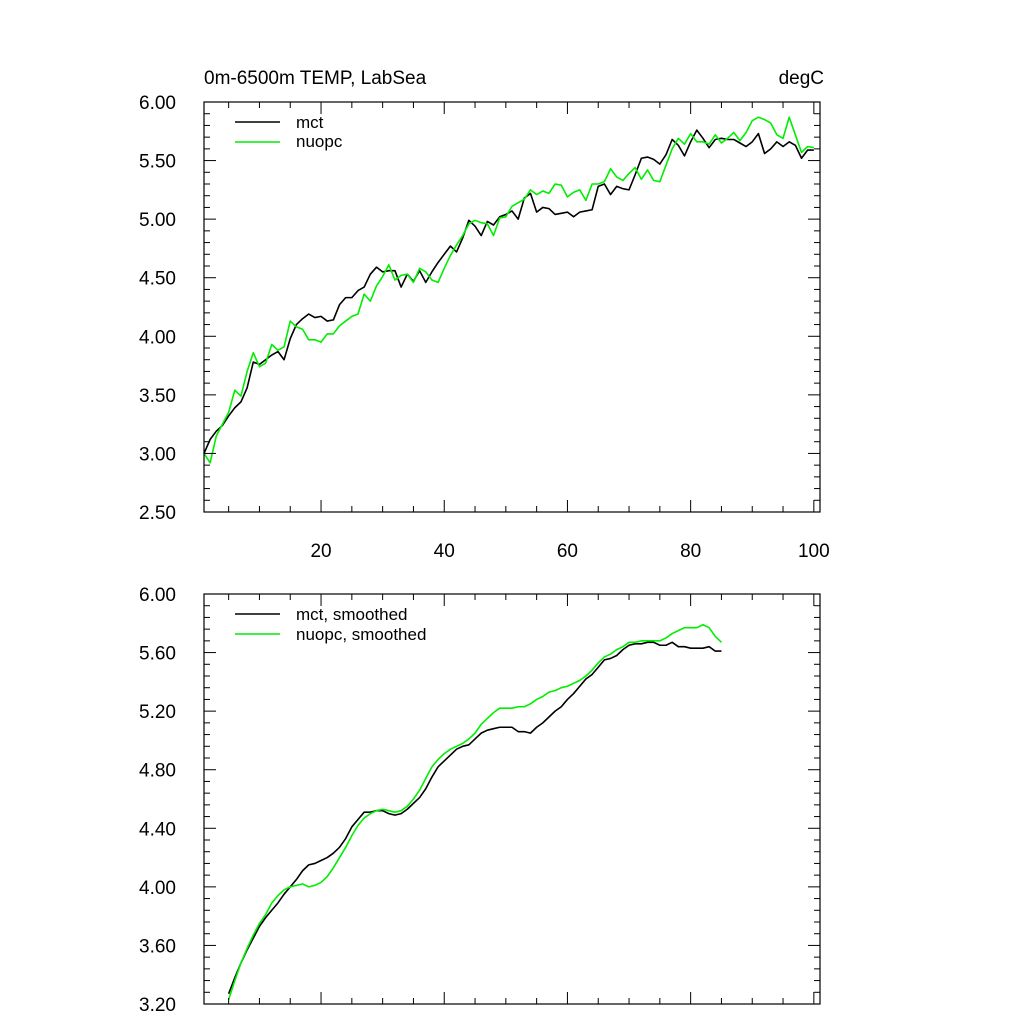  I want to click on top-xtick-label: 60, so click(567, 551).